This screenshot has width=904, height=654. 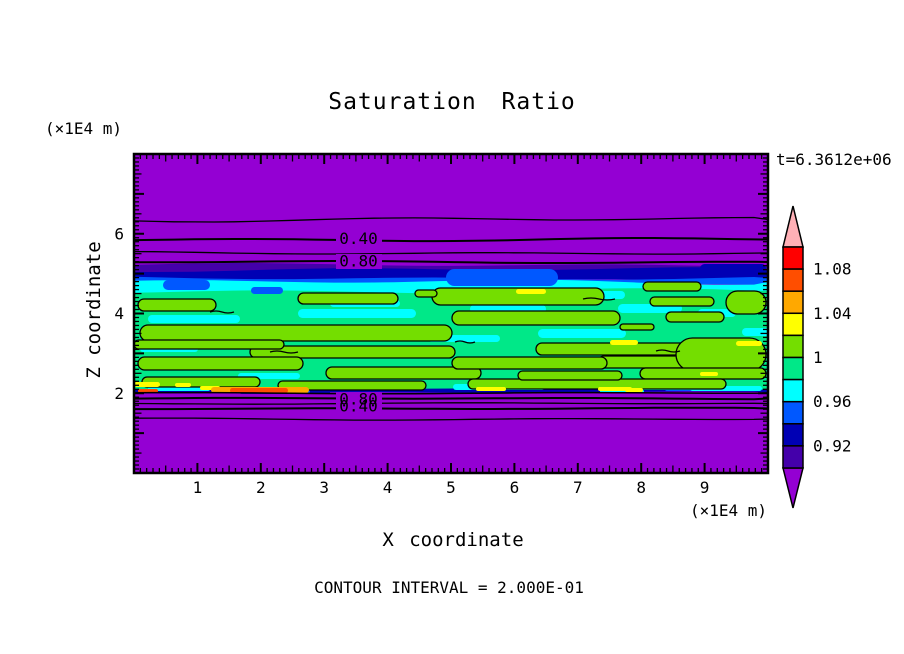 What do you see at coordinates (198, 487) in the screenshot?
I see `x-tick-label: 1` at bounding box center [198, 487].